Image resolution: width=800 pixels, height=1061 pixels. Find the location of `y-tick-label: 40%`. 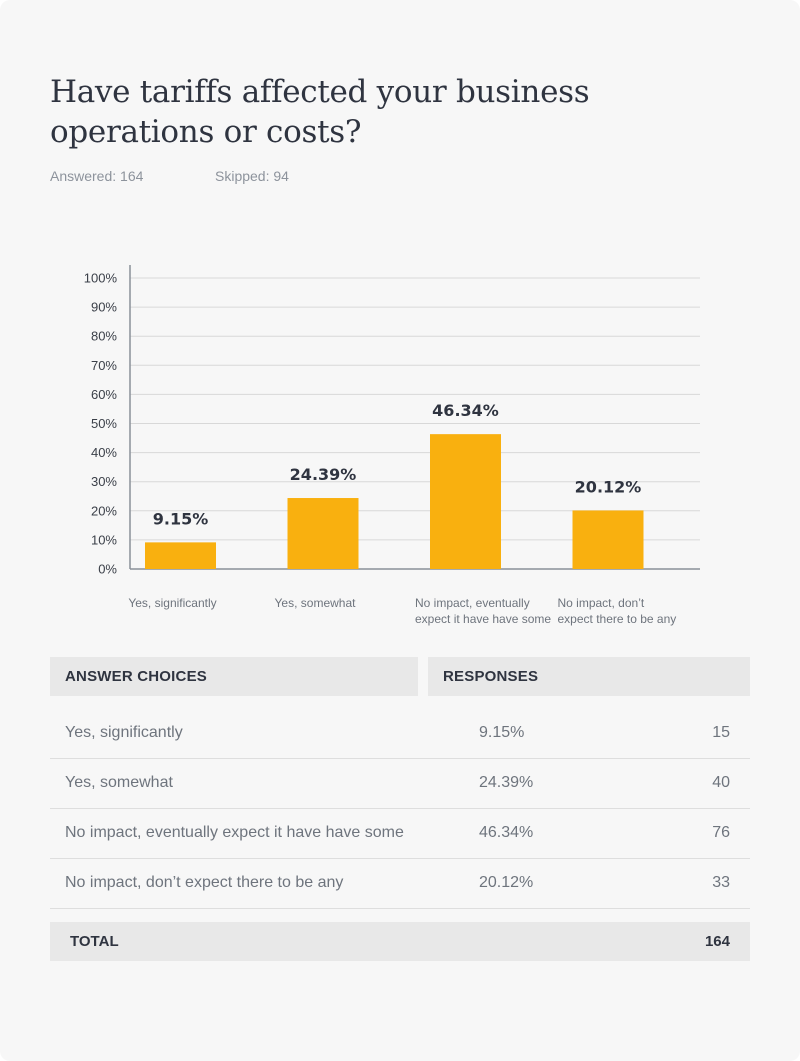

y-tick-label: 40% is located at coordinates (104, 452).